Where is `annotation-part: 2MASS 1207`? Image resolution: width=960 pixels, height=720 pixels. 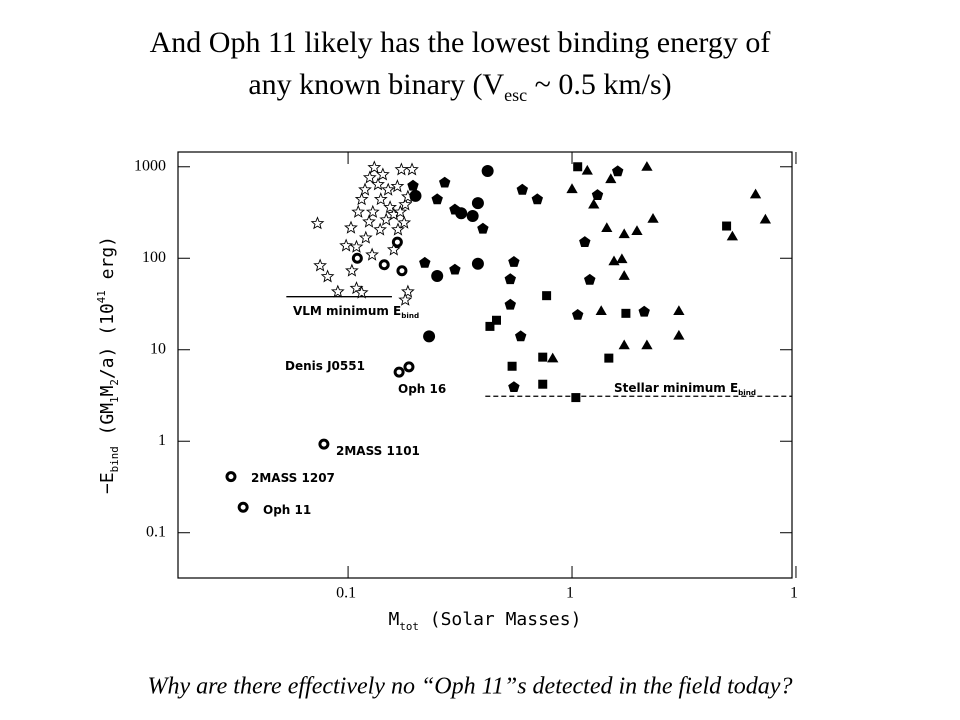 annotation-part: 2MASS 1207 is located at coordinates (293, 478).